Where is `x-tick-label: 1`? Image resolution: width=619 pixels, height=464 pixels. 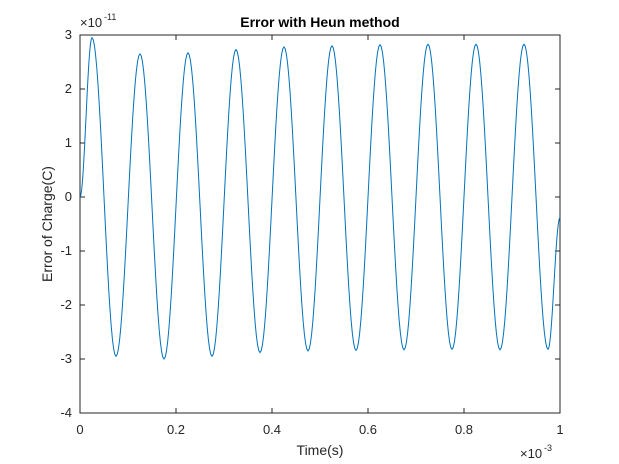
x-tick-label: 1 is located at coordinates (559, 429).